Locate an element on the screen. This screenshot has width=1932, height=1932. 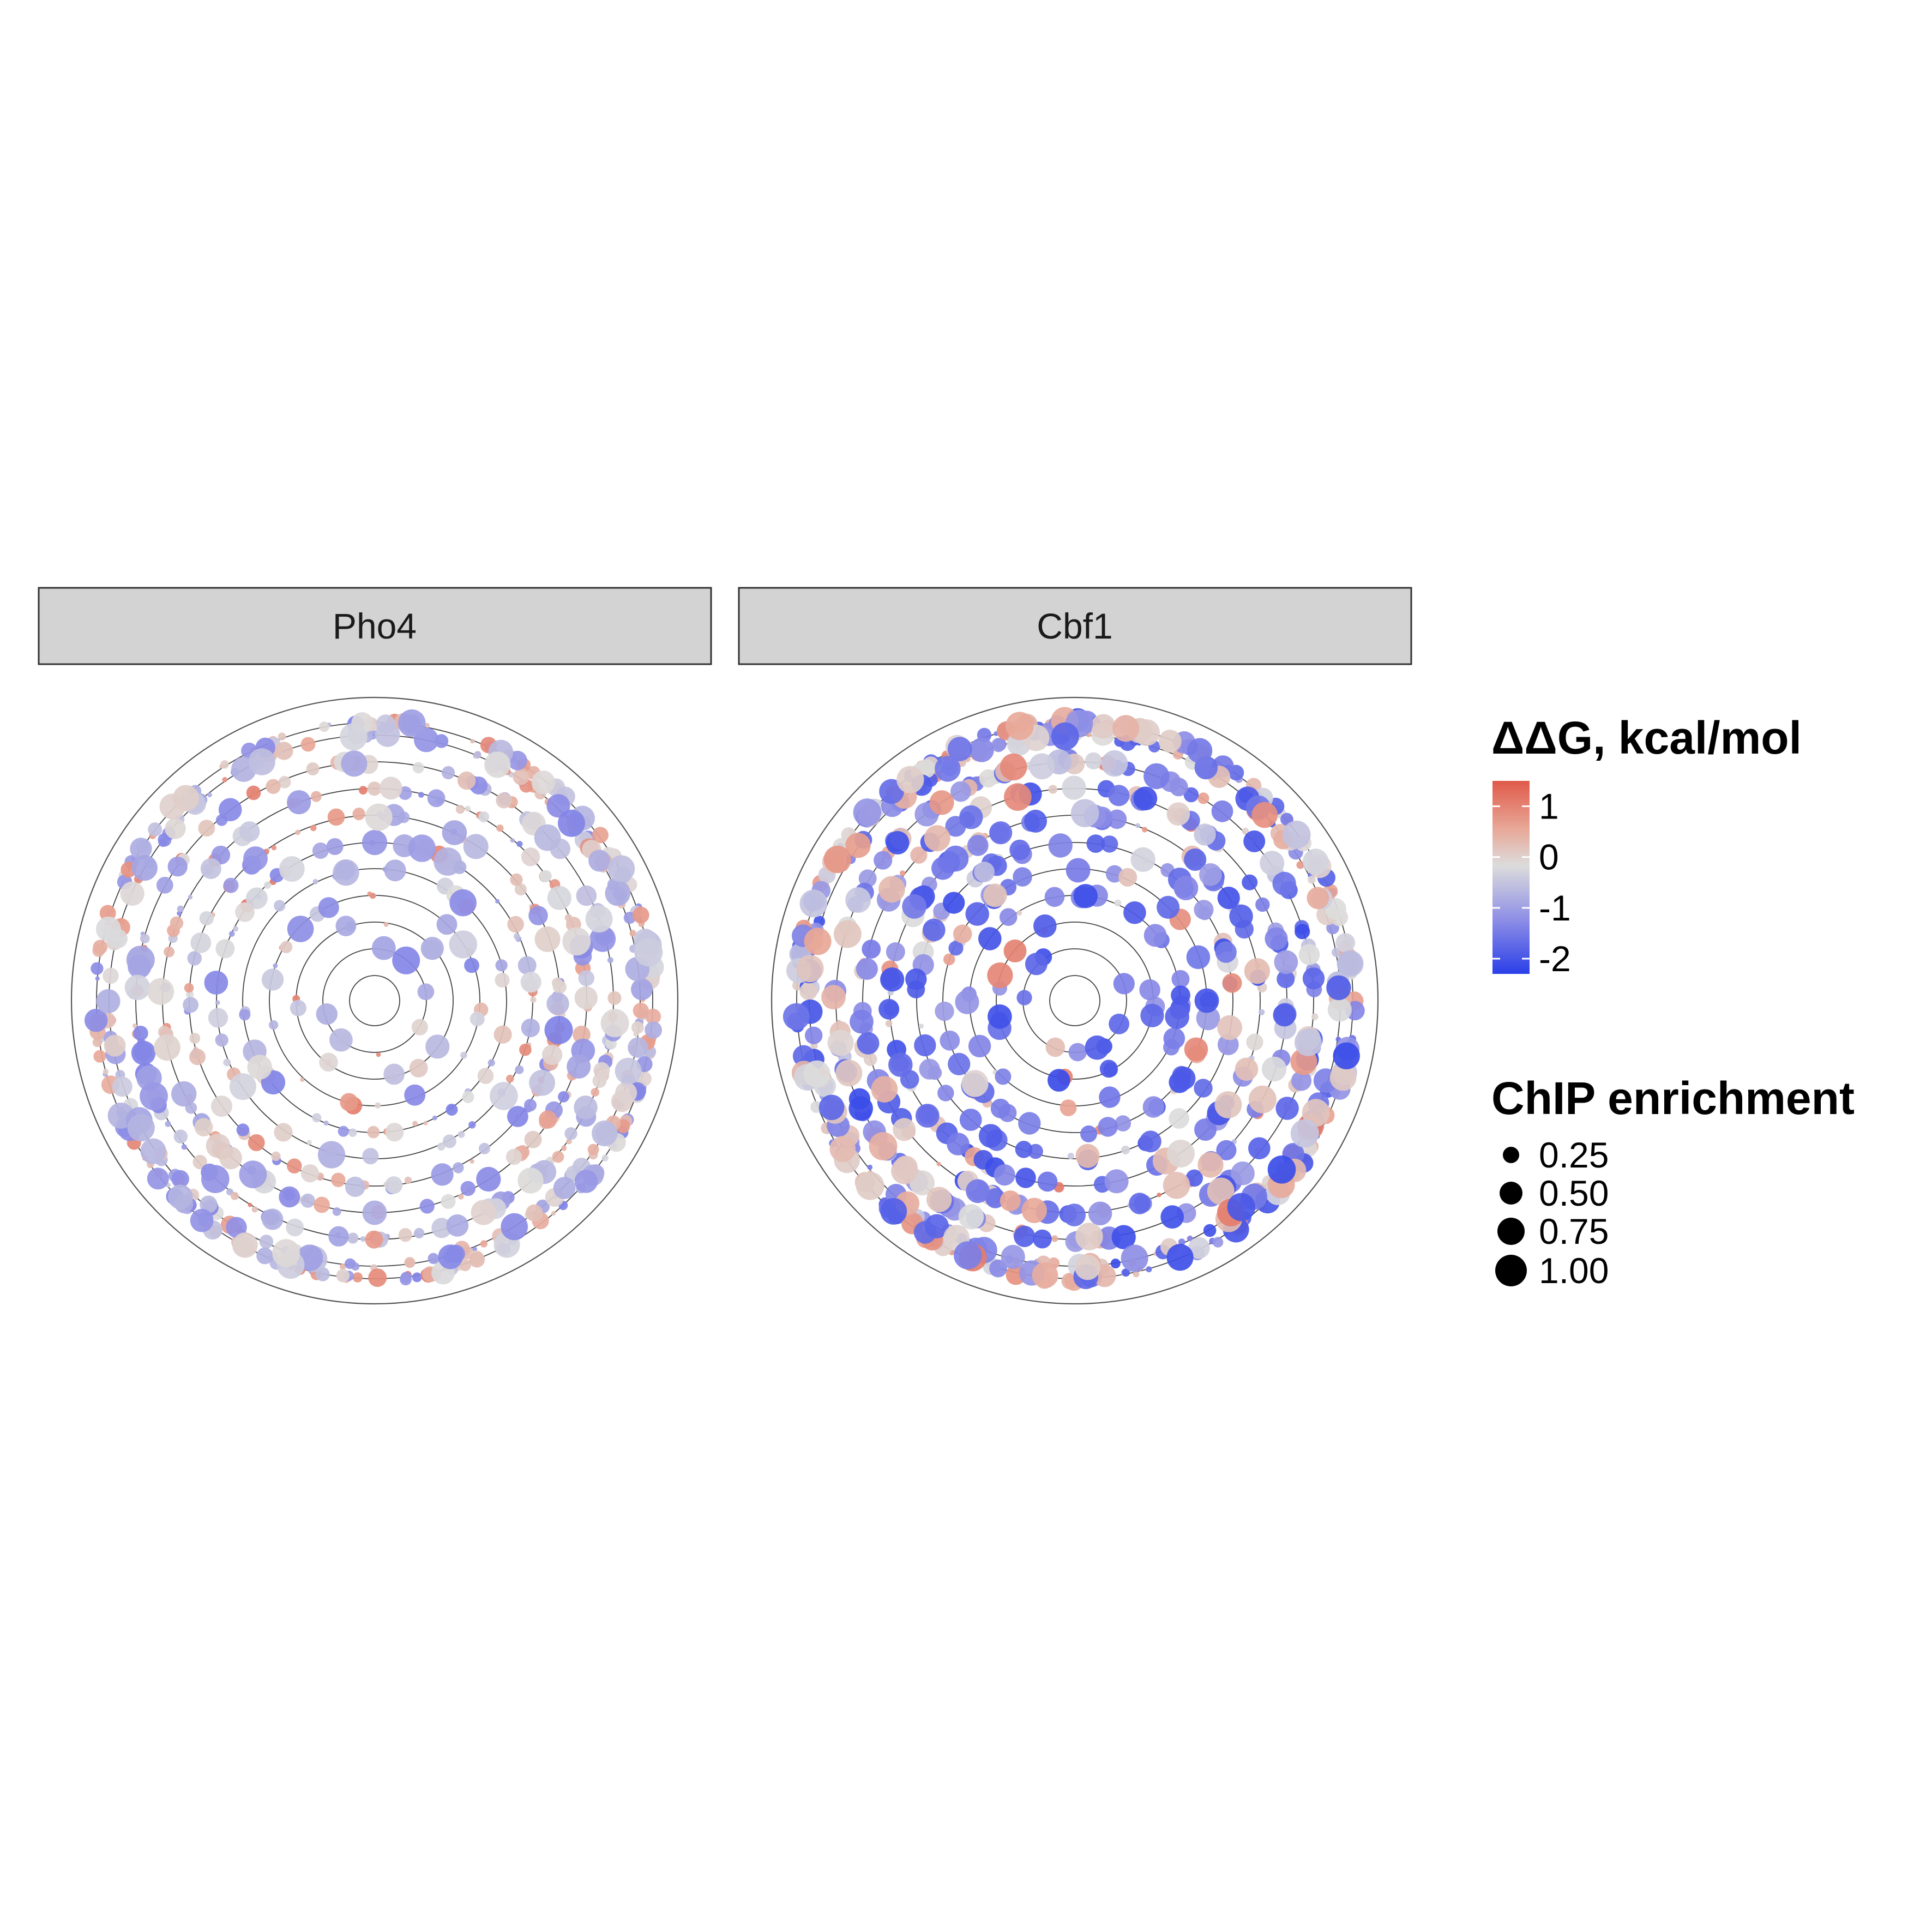
size-legend-label: 0.75 is located at coordinates (1574, 1231).